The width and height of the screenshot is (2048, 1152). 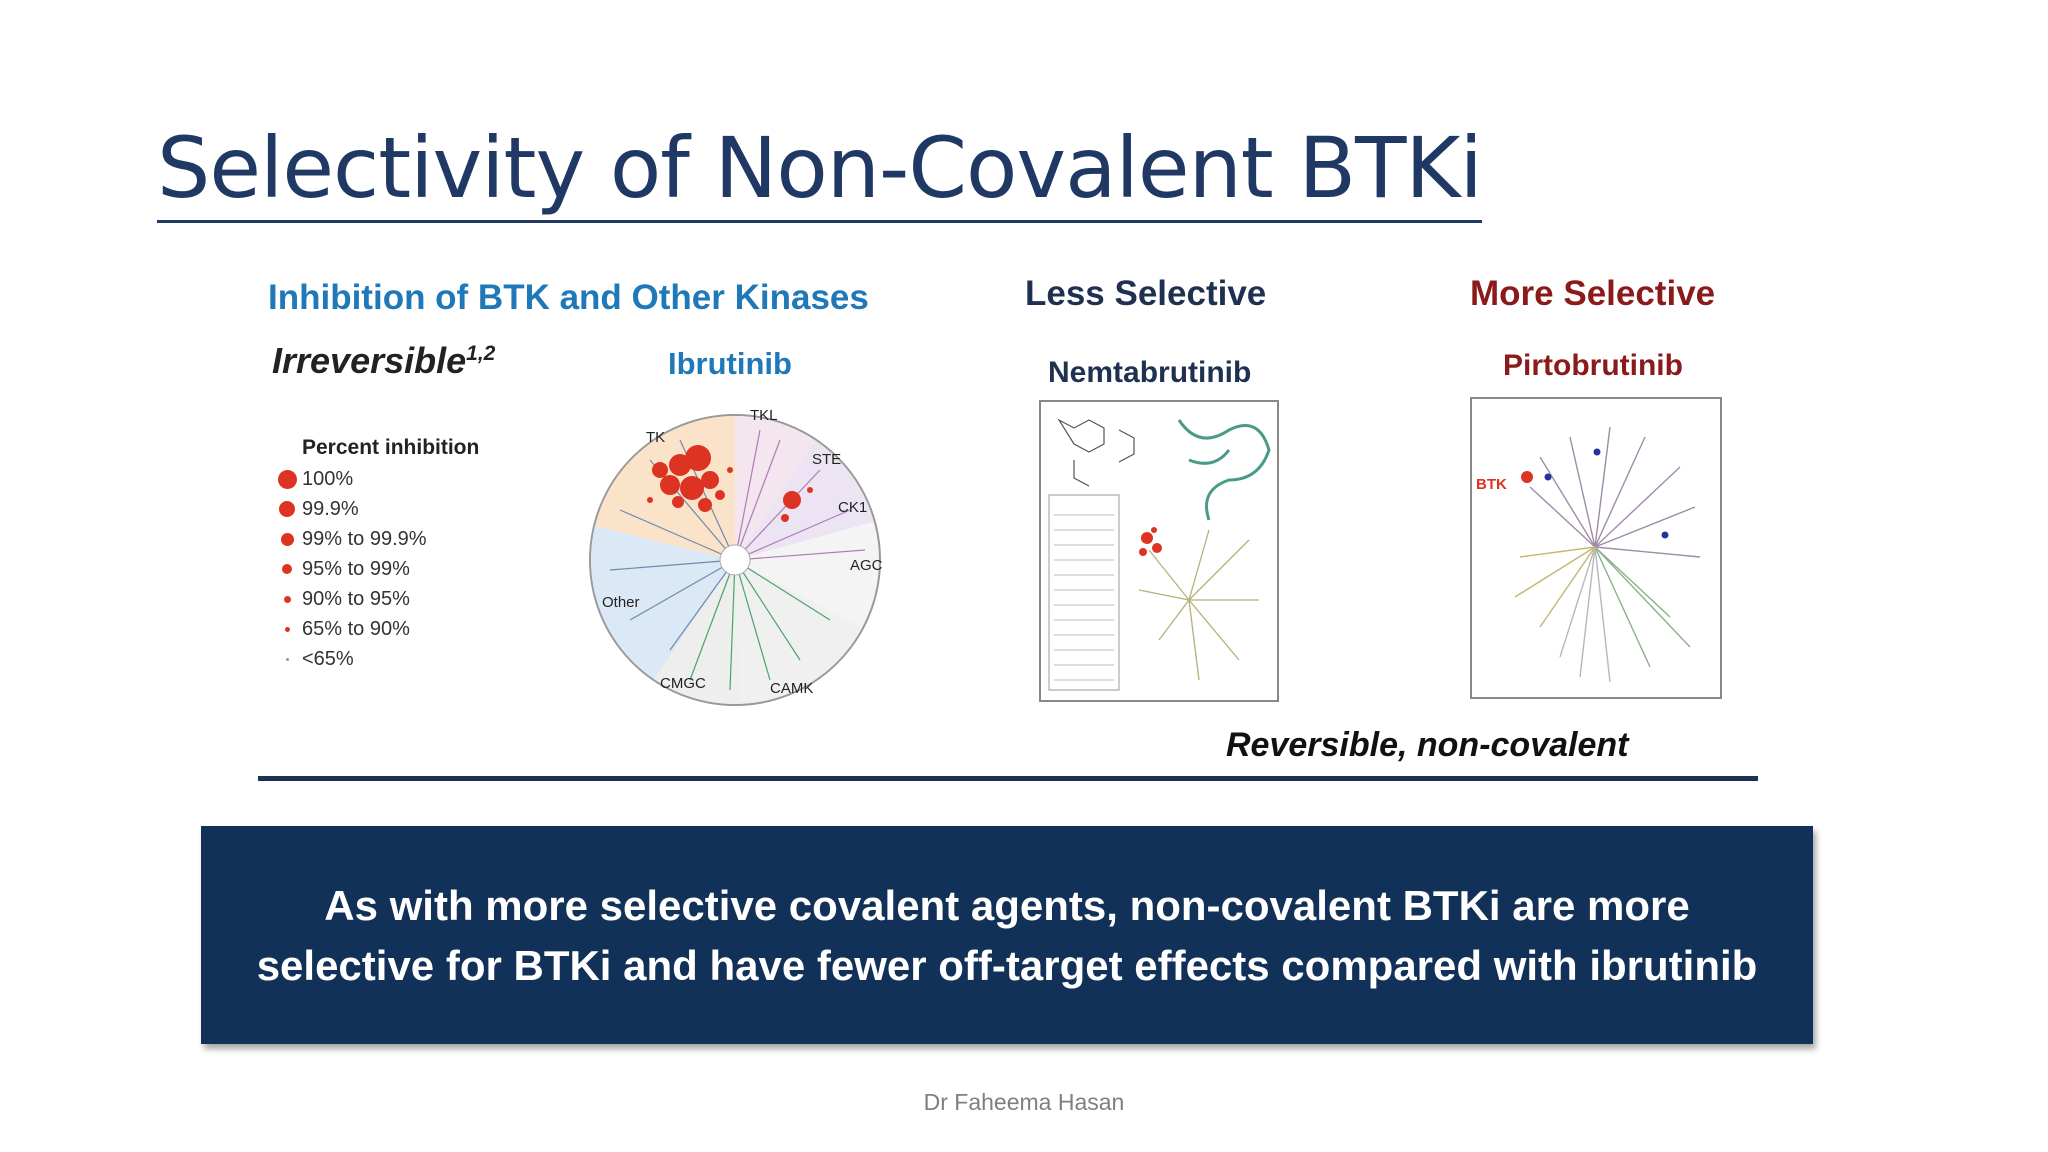 What do you see at coordinates (736, 556) in the screenshot?
I see `ibrutinib-kinome-wheel: TK TKL STE CK1 AGC CAMK CMGC Other` at bounding box center [736, 556].